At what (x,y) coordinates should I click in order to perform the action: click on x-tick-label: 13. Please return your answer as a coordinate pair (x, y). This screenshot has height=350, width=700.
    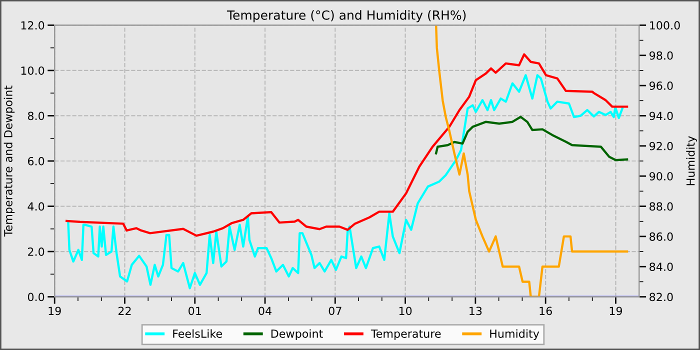
    Looking at the image, I should click on (476, 311).